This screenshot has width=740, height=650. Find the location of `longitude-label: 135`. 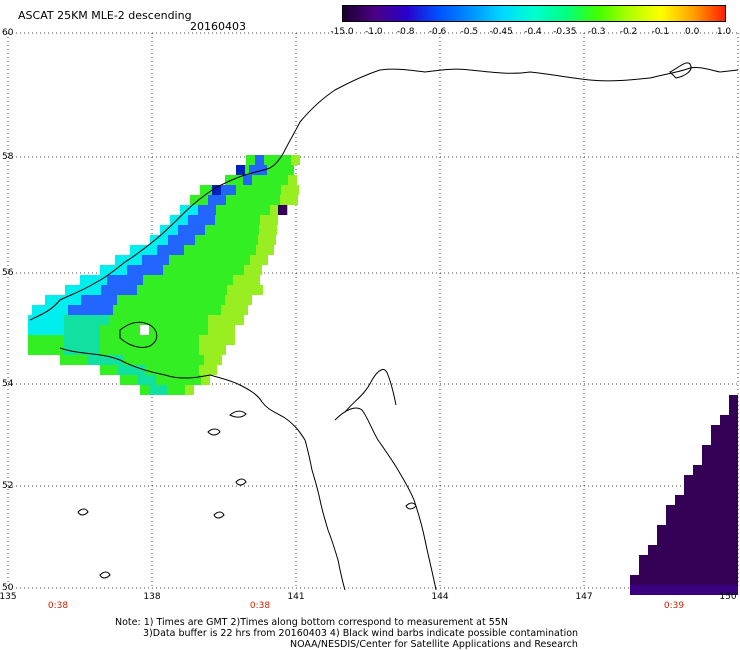

longitude-label: 135 is located at coordinates (8, 597).